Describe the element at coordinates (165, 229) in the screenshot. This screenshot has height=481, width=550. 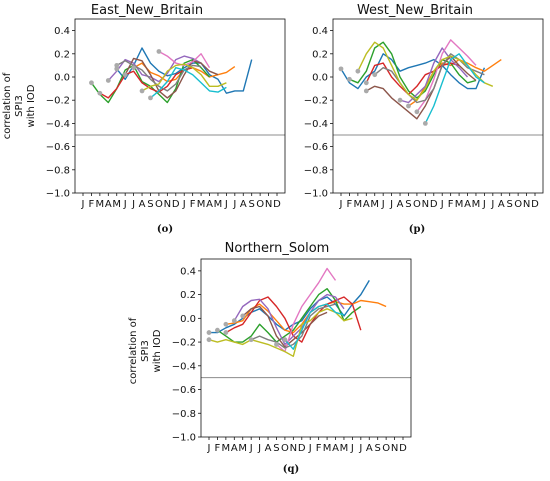
I see `panel-caption: (o)` at that location.